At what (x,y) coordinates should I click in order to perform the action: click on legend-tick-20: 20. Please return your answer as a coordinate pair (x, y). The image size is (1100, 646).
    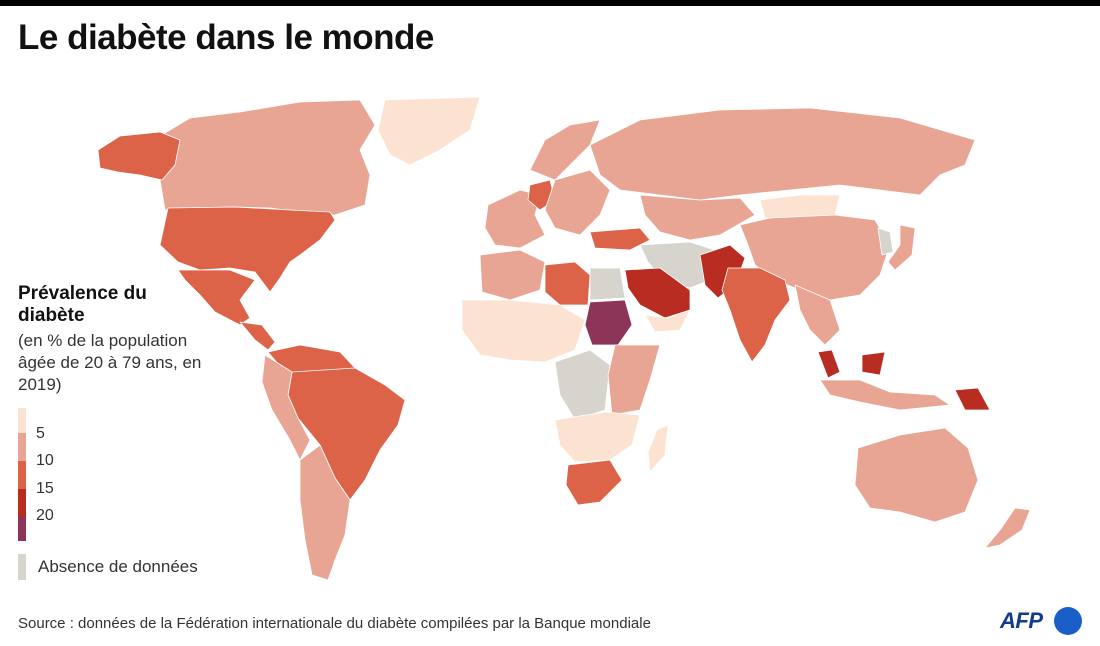
    Looking at the image, I should click on (45, 515).